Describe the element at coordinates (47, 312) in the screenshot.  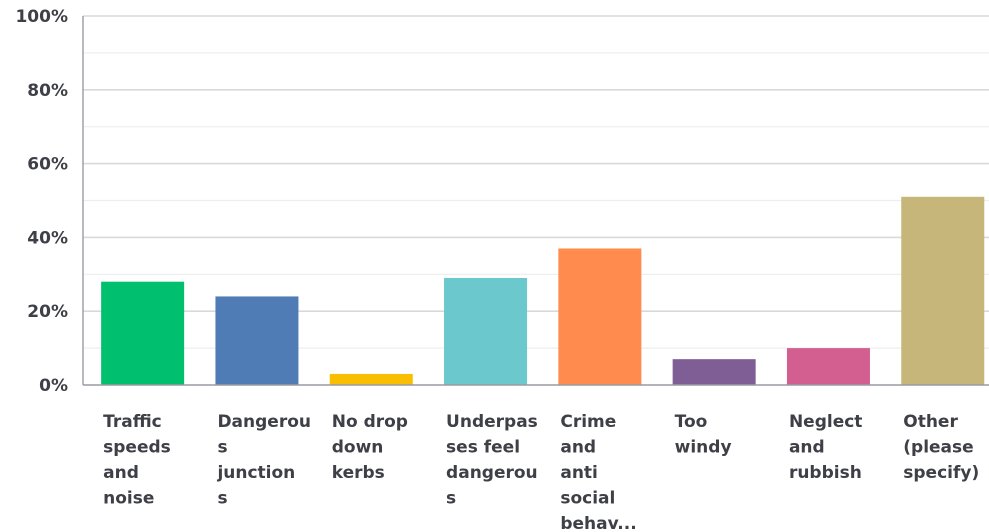
I see `y-tick-label: 20%` at that location.